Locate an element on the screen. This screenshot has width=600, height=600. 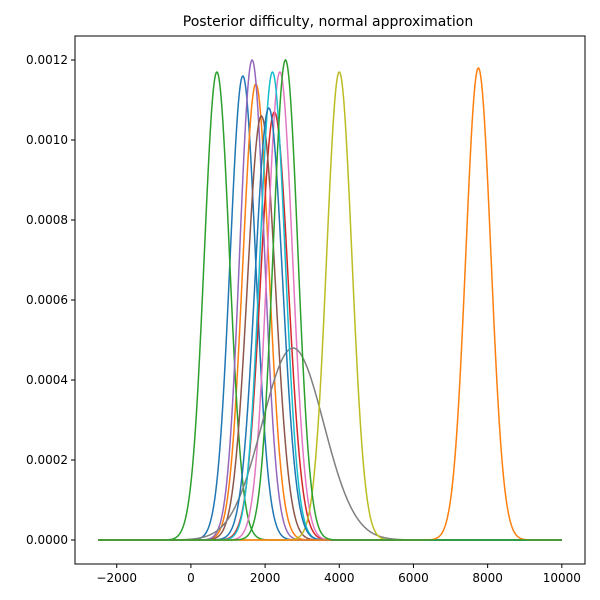
x-axis: −2000 0 2000 4000 6000 8000 10000 is located at coordinates (338, 574).